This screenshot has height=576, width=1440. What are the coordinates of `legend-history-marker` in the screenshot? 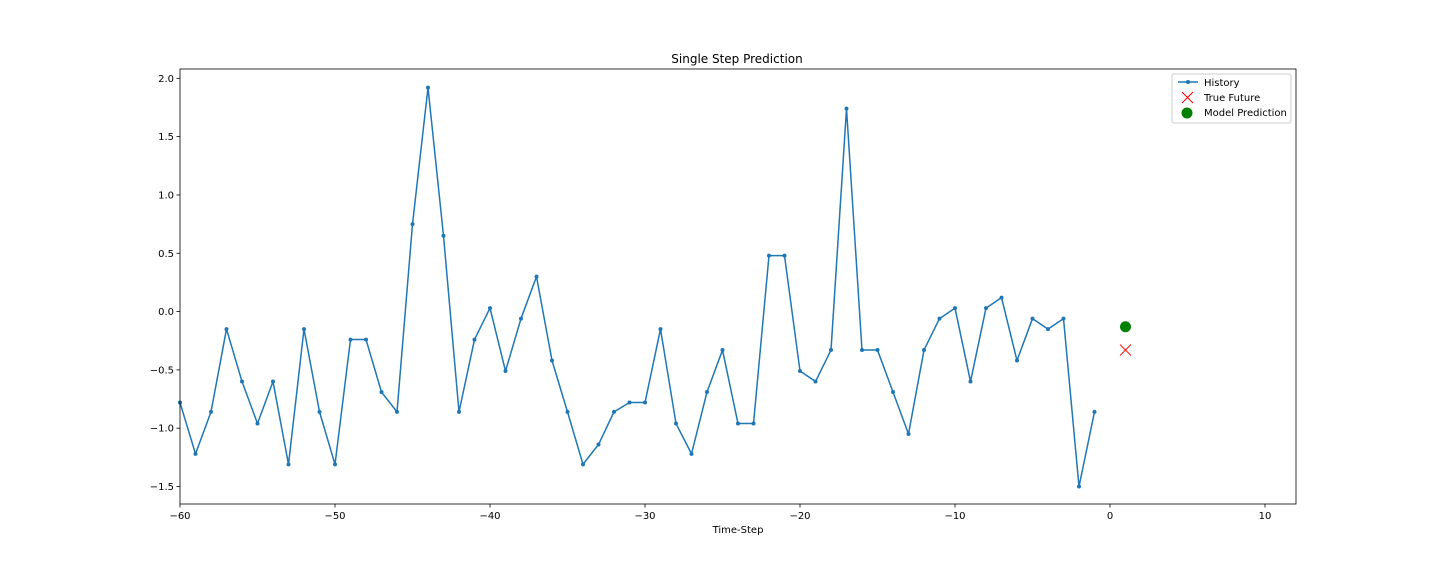 It's located at (1188, 82).